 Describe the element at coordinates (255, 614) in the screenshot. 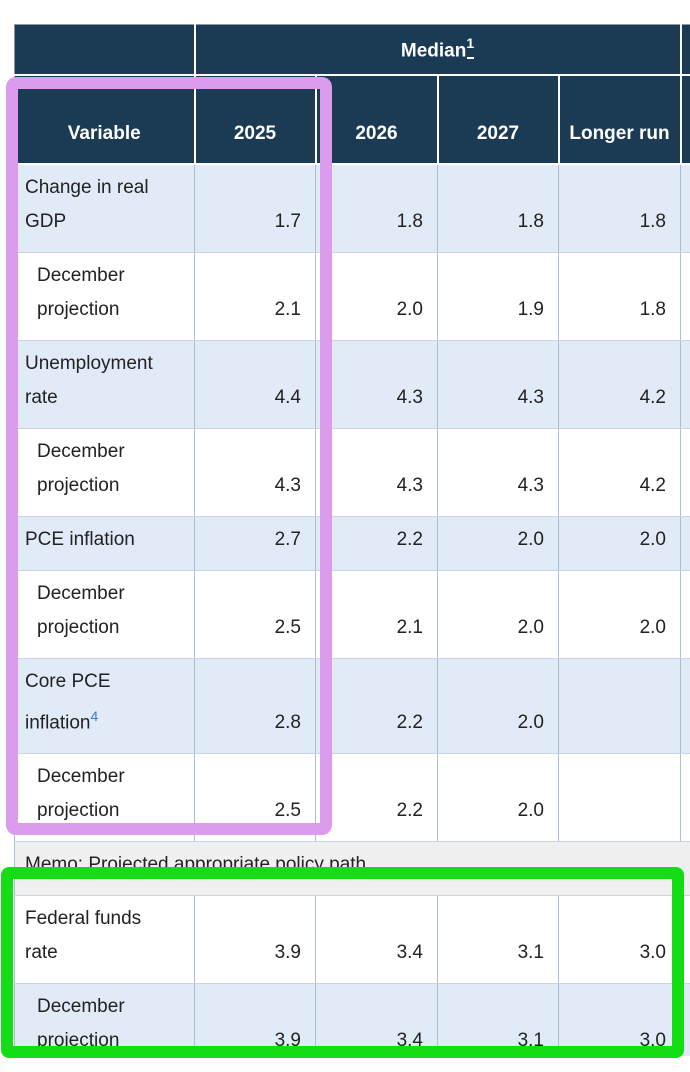

I see `cell-value: 2.5` at that location.